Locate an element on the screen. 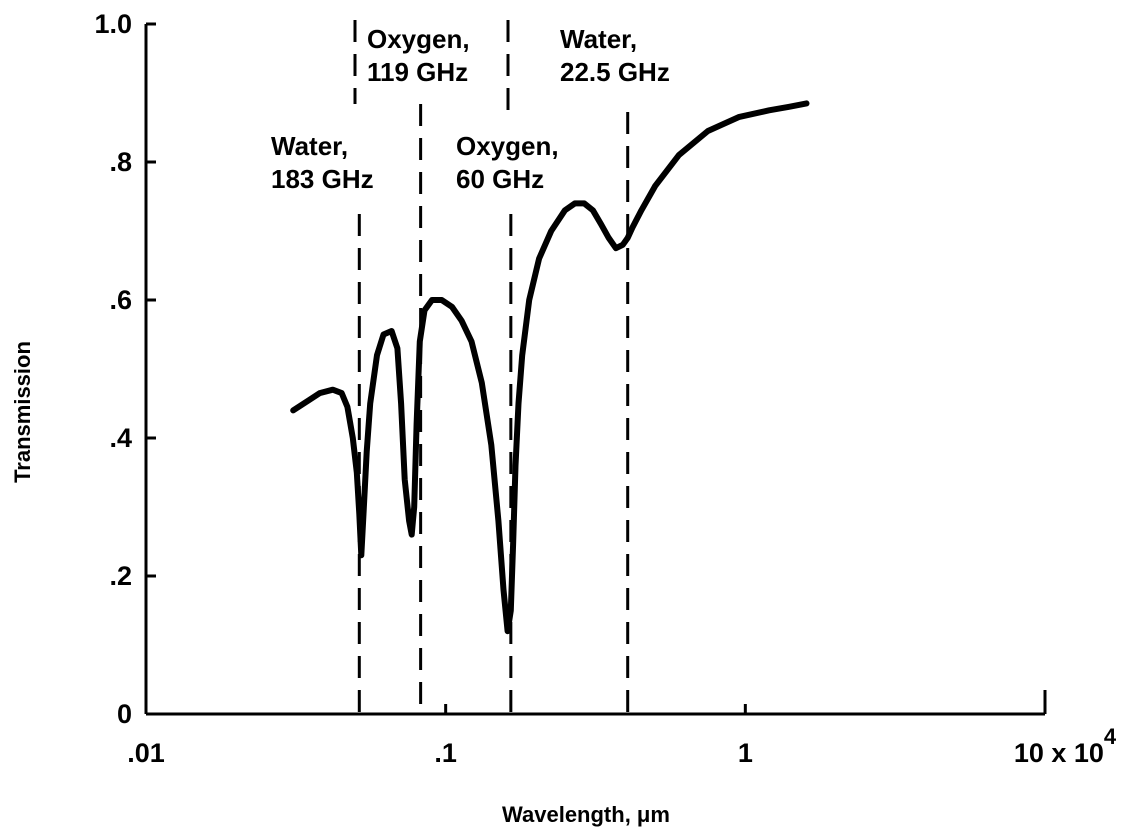 Image resolution: width=1127 pixels, height=837 pixels. absorption-line-label: 183 GHz is located at coordinates (322, 179).